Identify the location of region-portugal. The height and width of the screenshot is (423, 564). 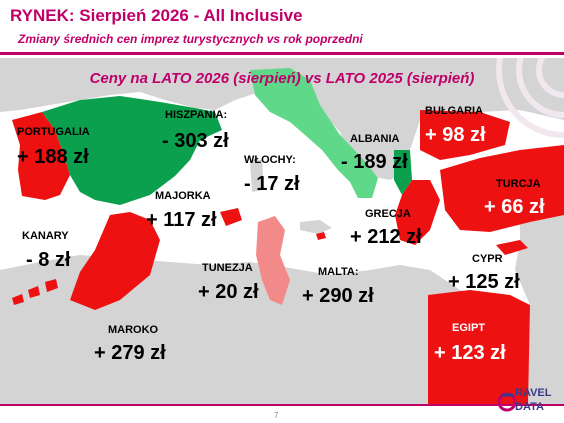
(41, 156).